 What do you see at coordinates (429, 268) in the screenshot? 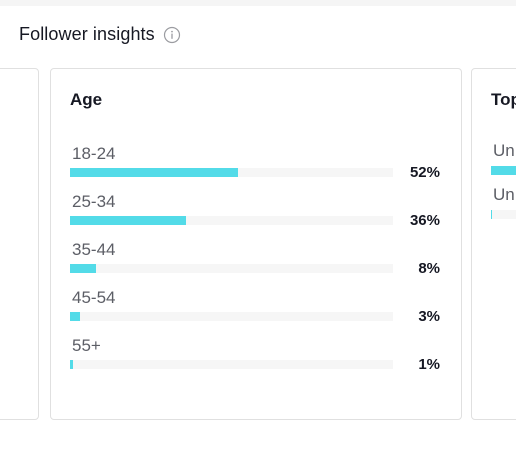
I see `age-percent: 8%` at bounding box center [429, 268].